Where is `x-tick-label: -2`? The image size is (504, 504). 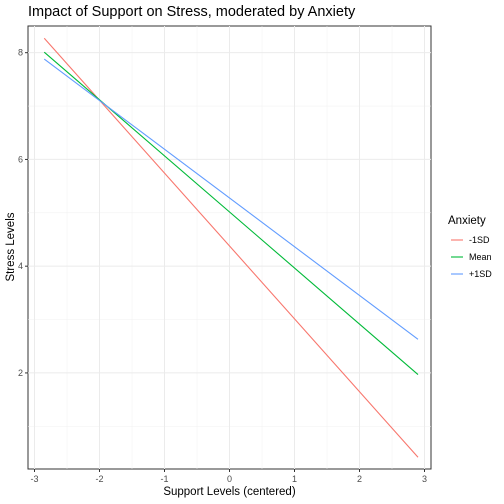 x-tick-label: -2 is located at coordinates (99, 479).